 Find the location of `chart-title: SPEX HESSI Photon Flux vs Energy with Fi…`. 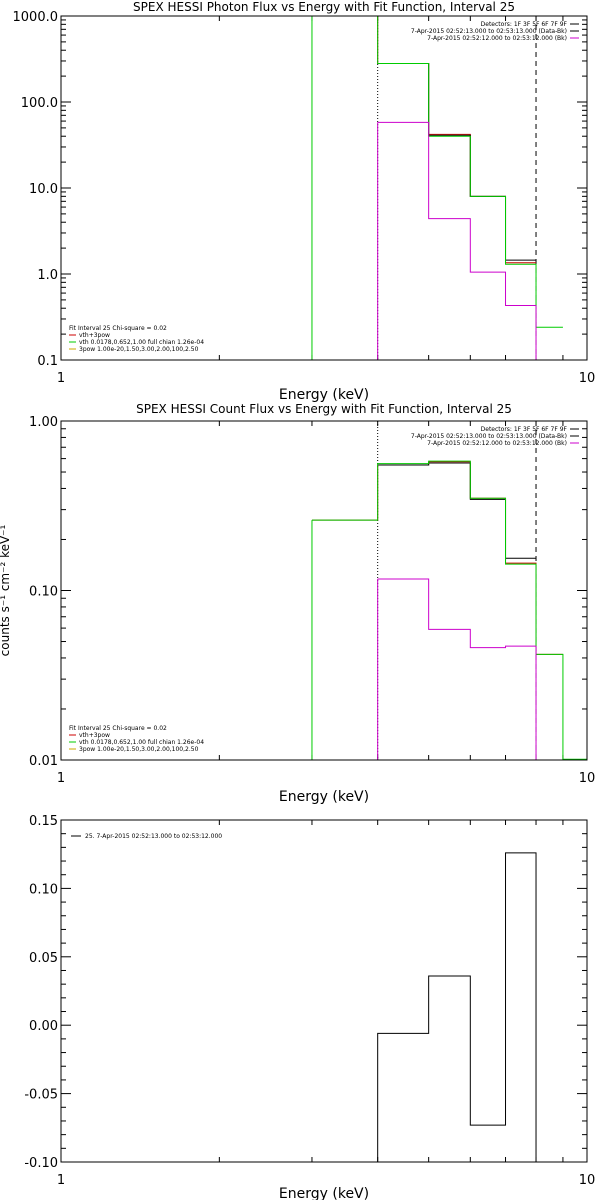

chart-title: SPEX HESSI Photon Flux vs Energy with Fi… is located at coordinates (324, 7).